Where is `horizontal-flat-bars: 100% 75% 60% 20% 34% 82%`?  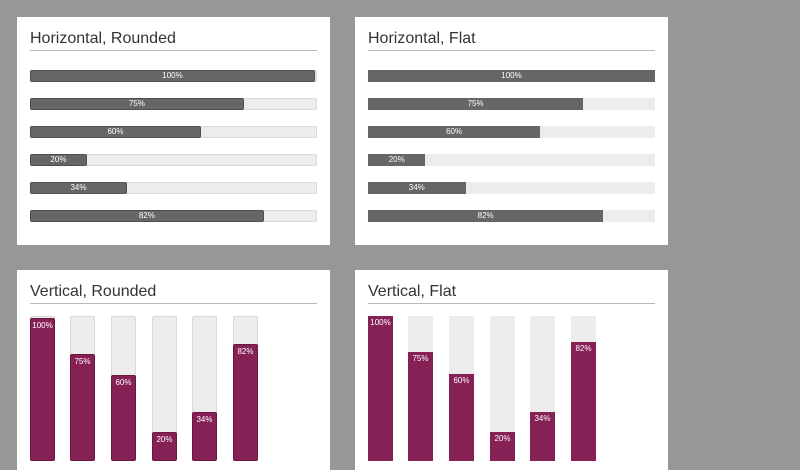 horizontal-flat-bars: 100% 75% 60% 20% 34% 82% is located at coordinates (511, 146).